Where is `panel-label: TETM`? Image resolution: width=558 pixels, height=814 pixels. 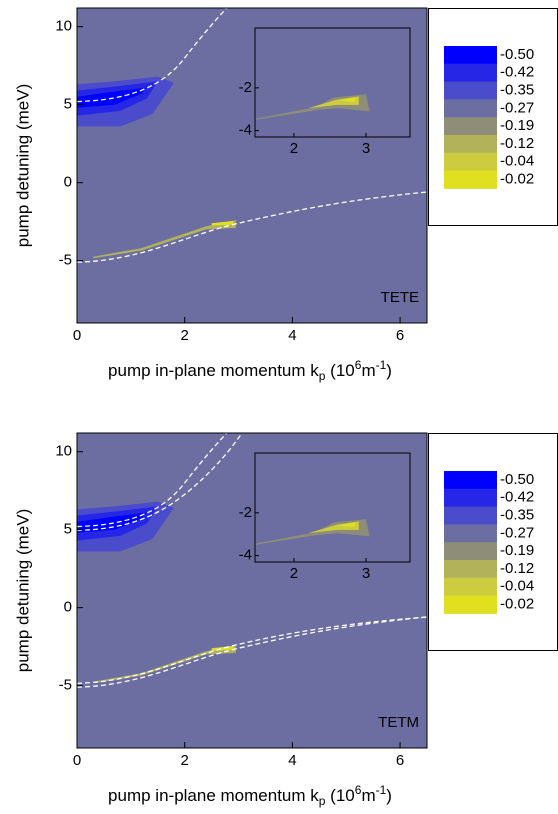 panel-label: TETM is located at coordinates (398, 722).